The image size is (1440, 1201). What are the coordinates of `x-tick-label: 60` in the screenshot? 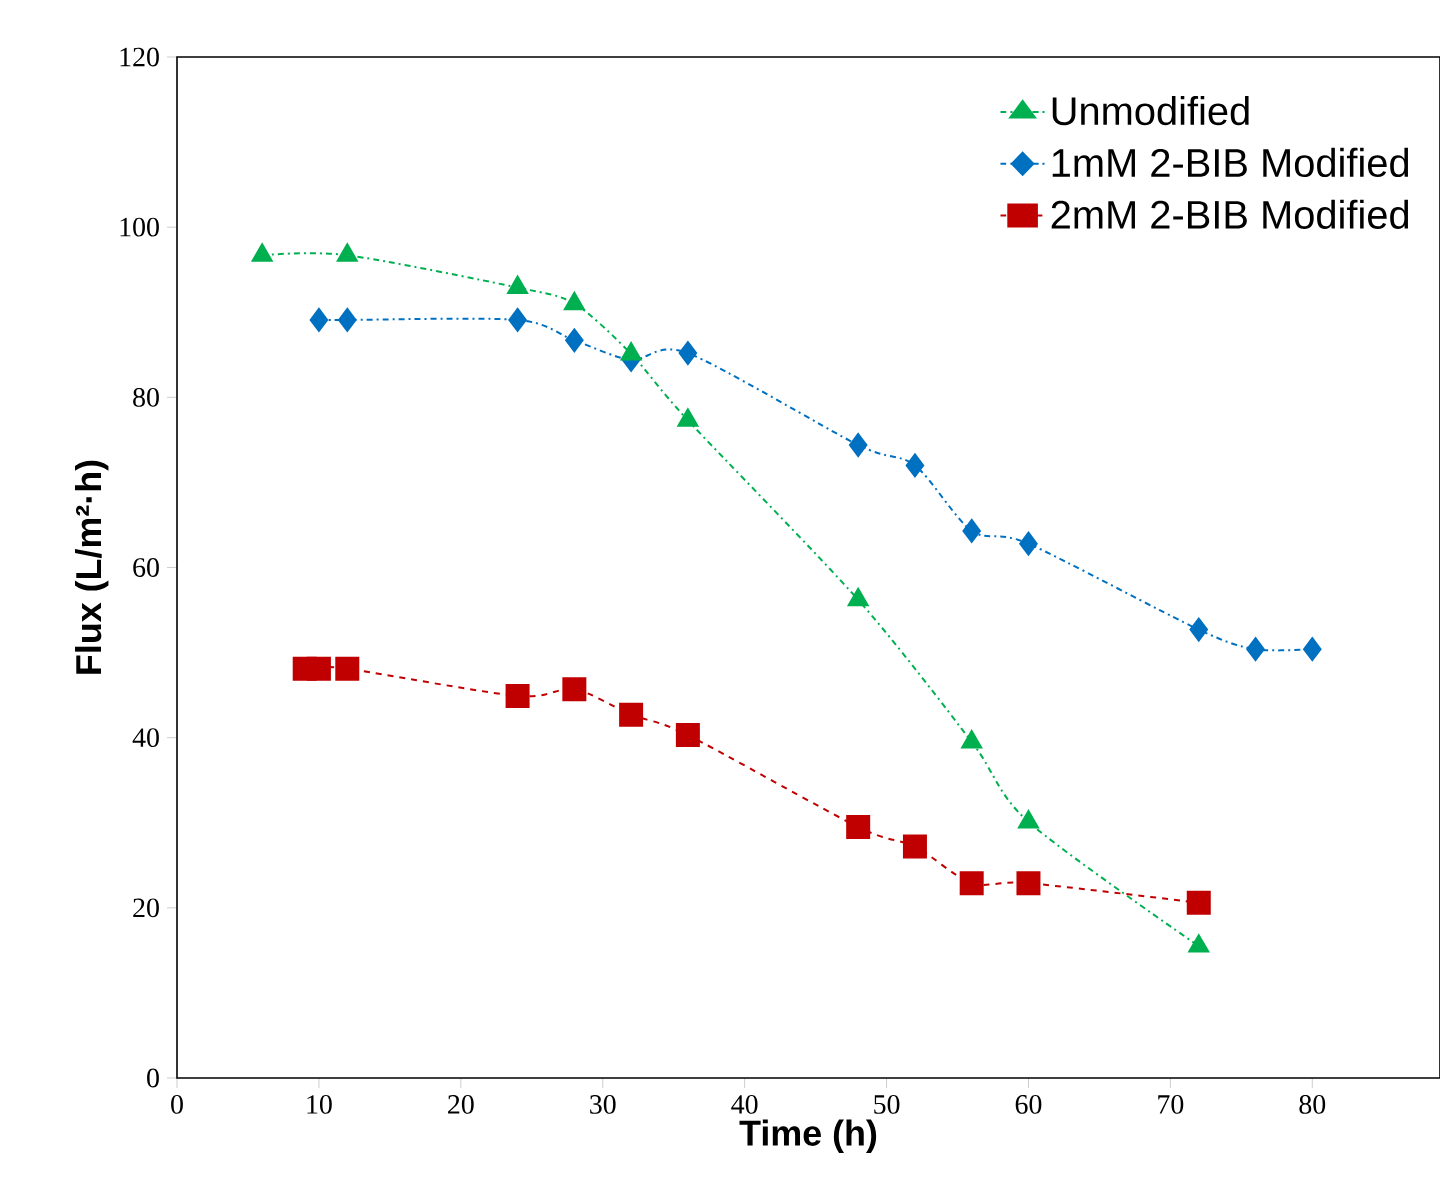 It's located at (1028, 1104).